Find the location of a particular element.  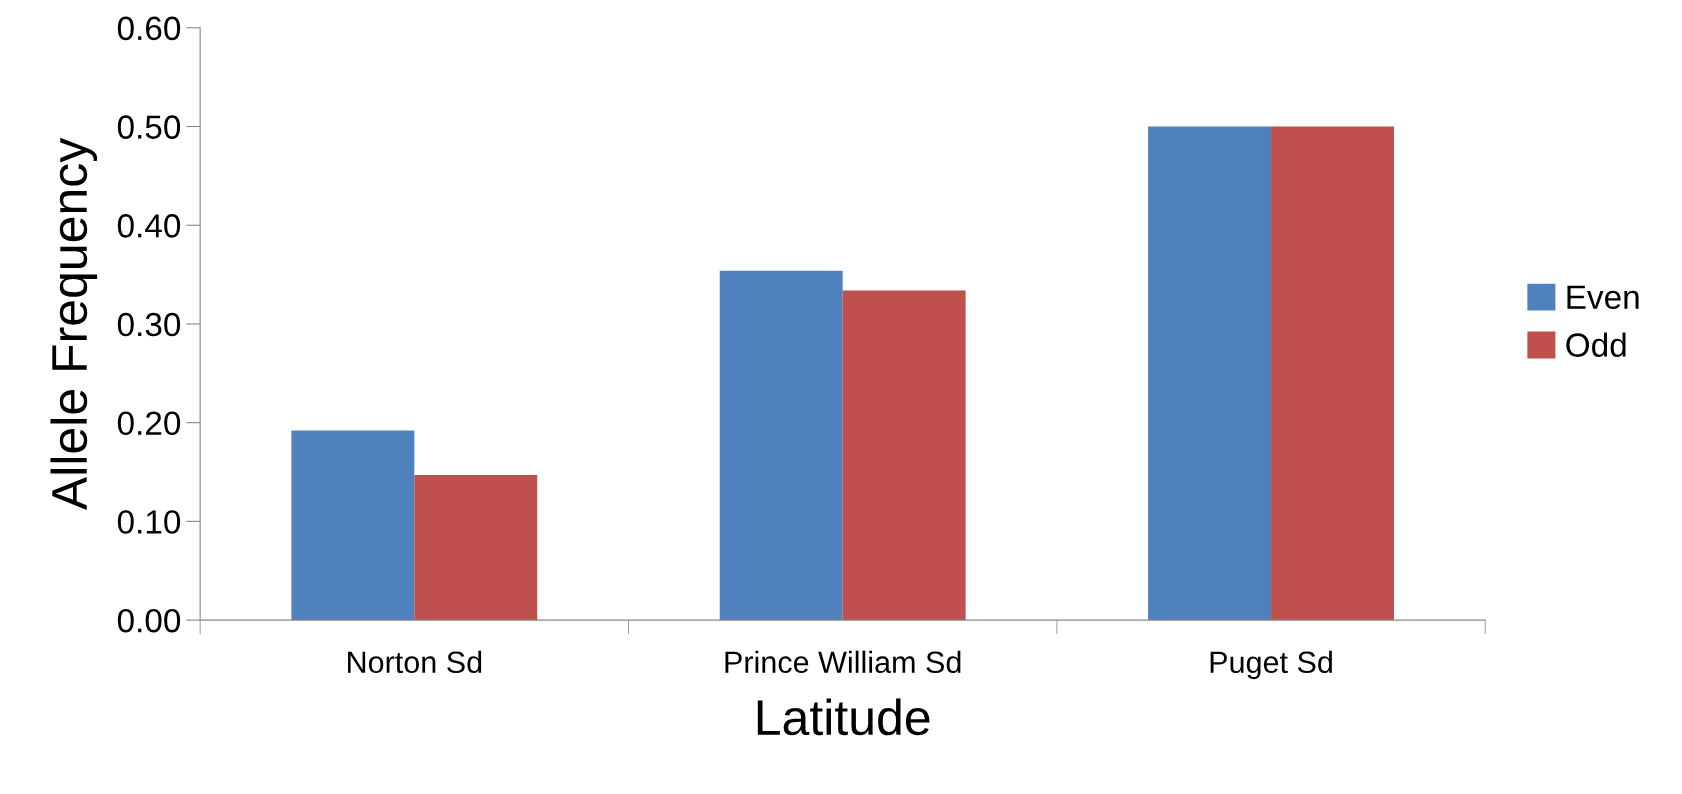

legend-label: Odd is located at coordinates (1596, 344).